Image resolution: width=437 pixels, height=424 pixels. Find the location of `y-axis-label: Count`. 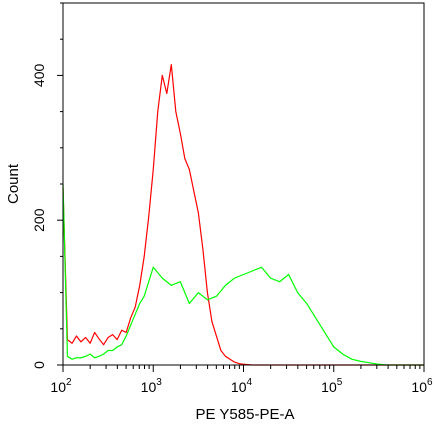

y-axis-label: Count is located at coordinates (13, 183).